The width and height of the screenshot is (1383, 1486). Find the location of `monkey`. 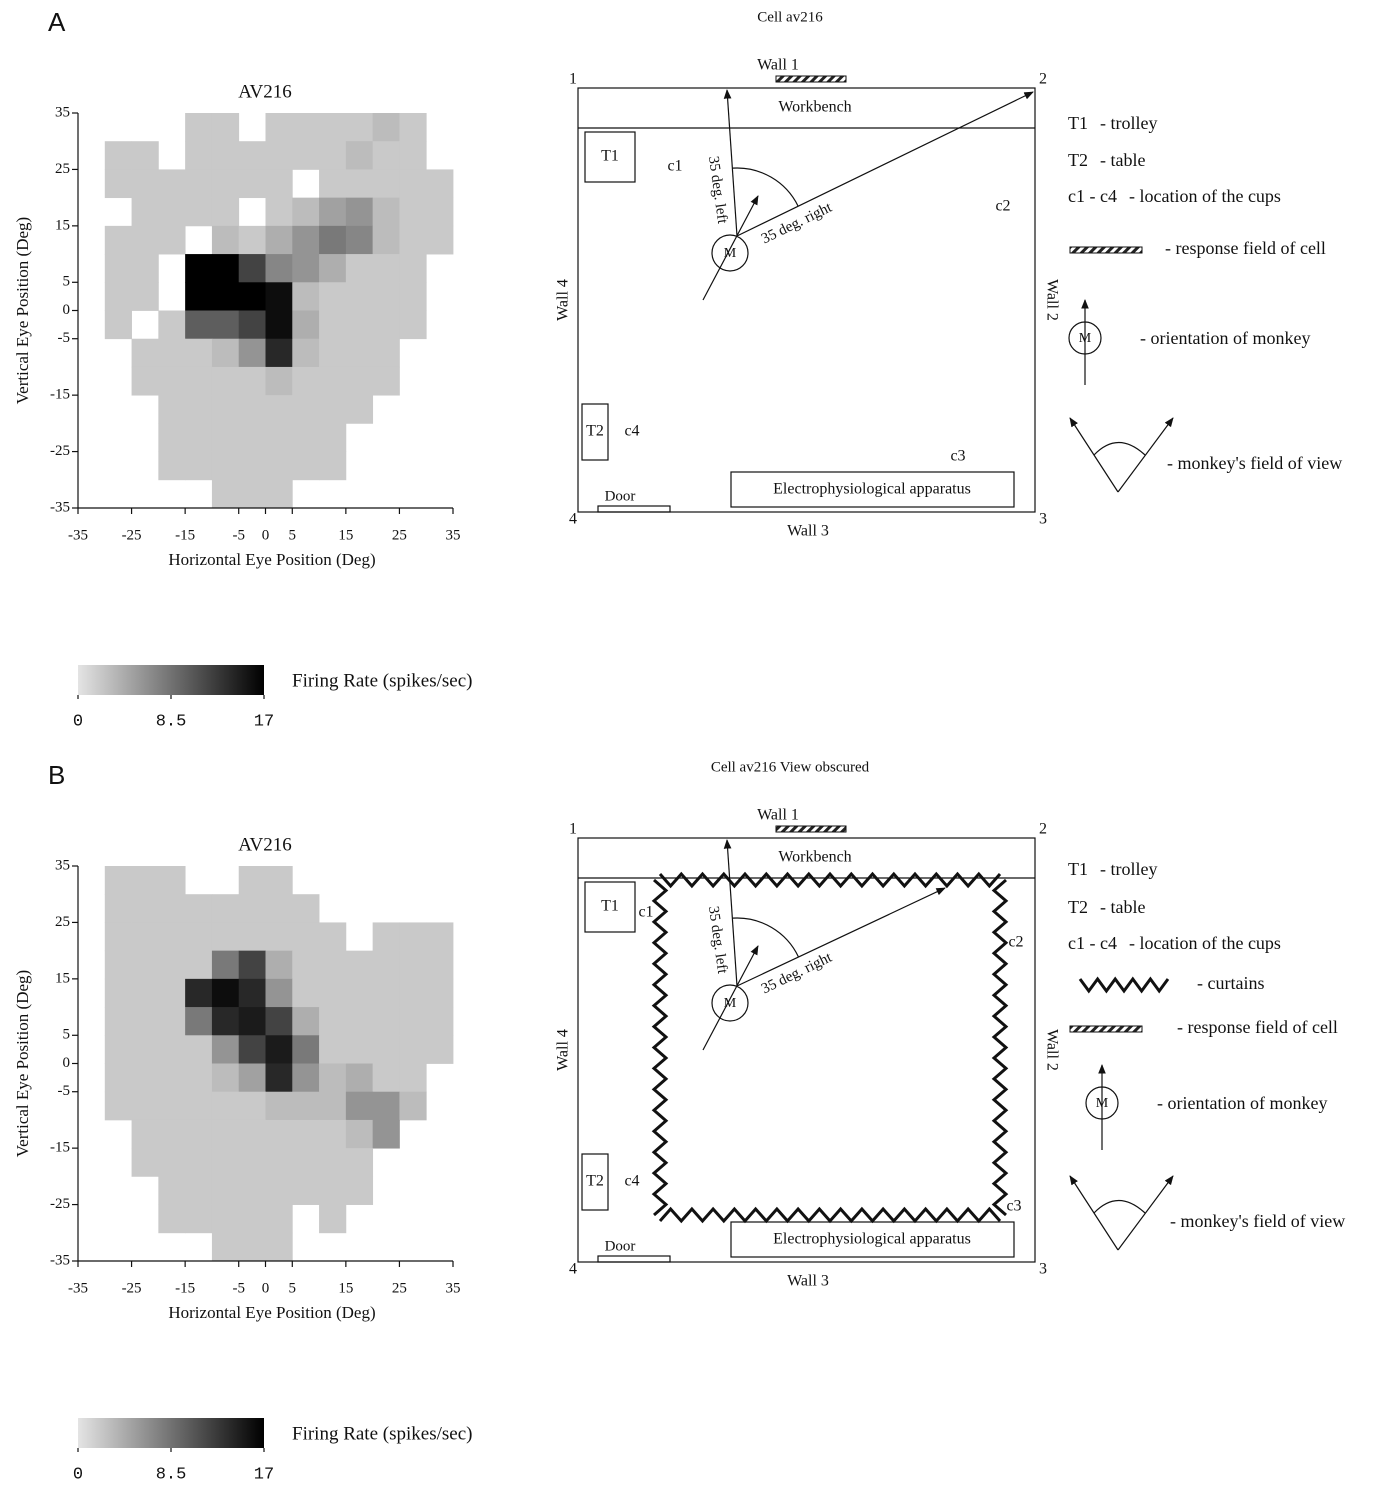

monkey is located at coordinates (730, 253).